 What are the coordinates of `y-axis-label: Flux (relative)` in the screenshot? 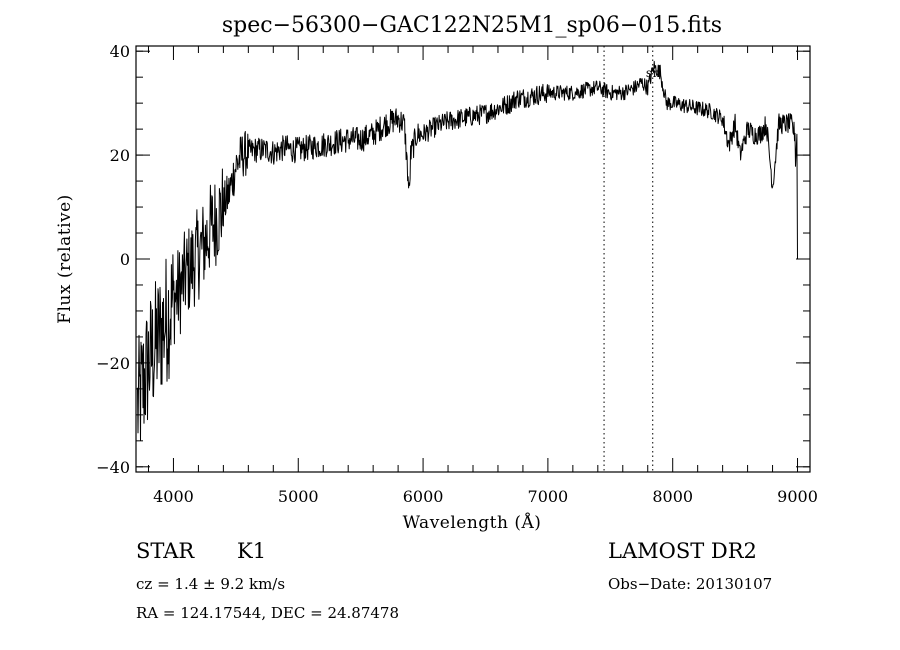 It's located at (65, 259).